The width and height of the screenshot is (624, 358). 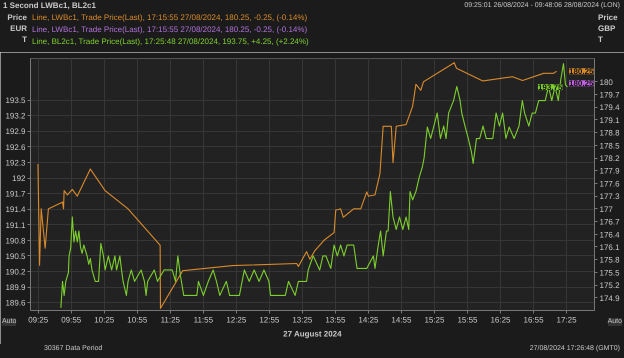 I want to click on y2-tick-label: 176.4, so click(x=610, y=235).